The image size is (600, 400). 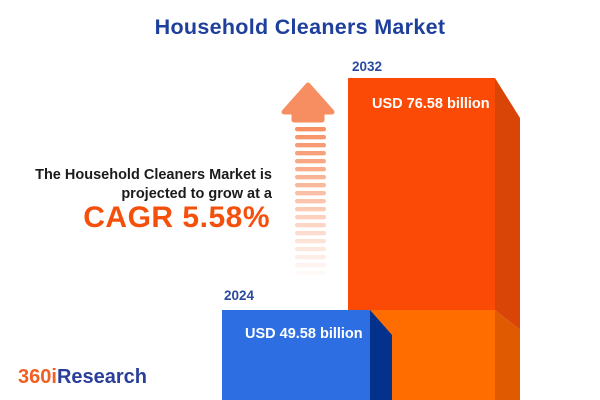 What do you see at coordinates (381, 355) in the screenshot?
I see `bar-2024-side` at bounding box center [381, 355].